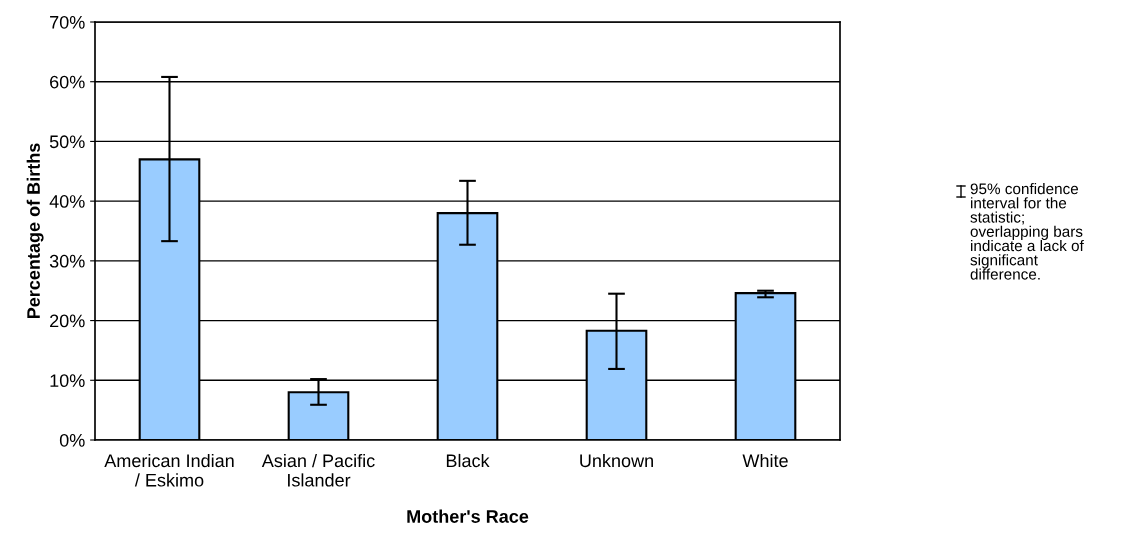 The height and width of the screenshot is (544, 1133). Describe the element at coordinates (67, 321) in the screenshot. I see `y-tick-label: 20%` at that location.